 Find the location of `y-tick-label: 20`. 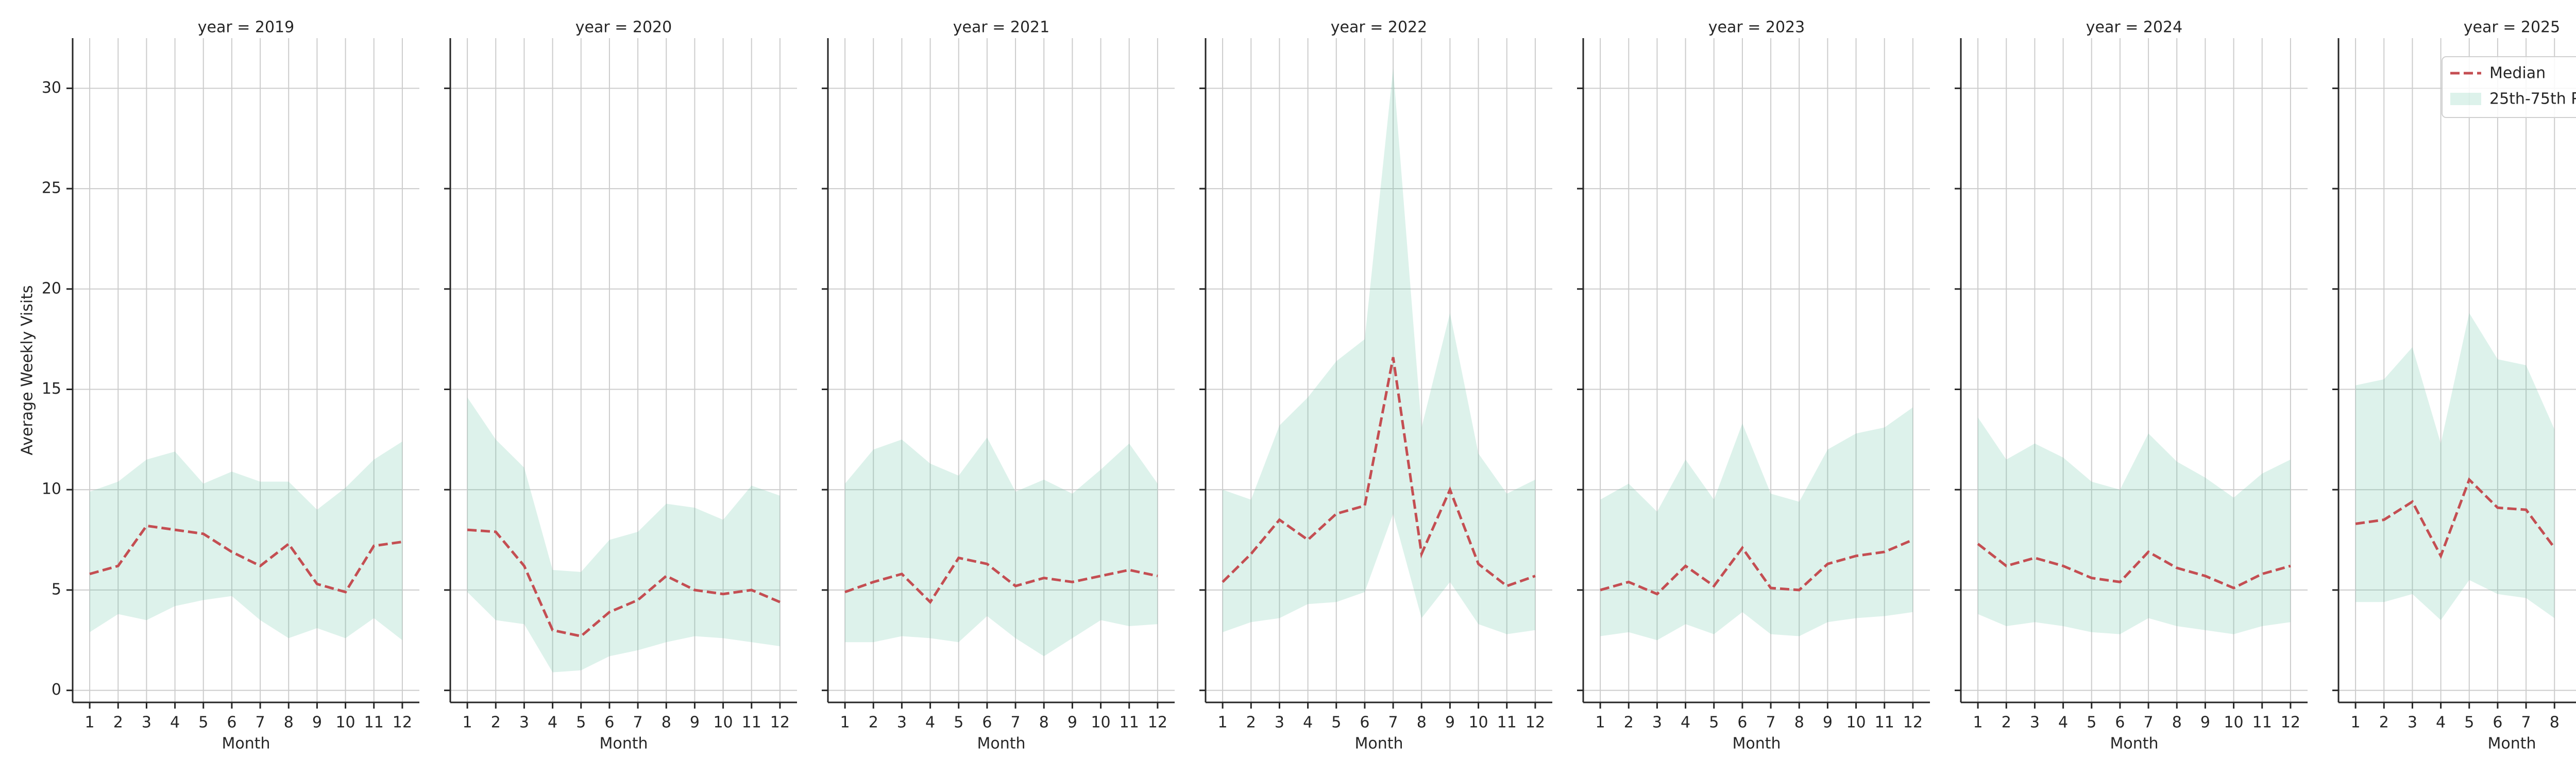

y-tick-label: 20 is located at coordinates (51, 288).